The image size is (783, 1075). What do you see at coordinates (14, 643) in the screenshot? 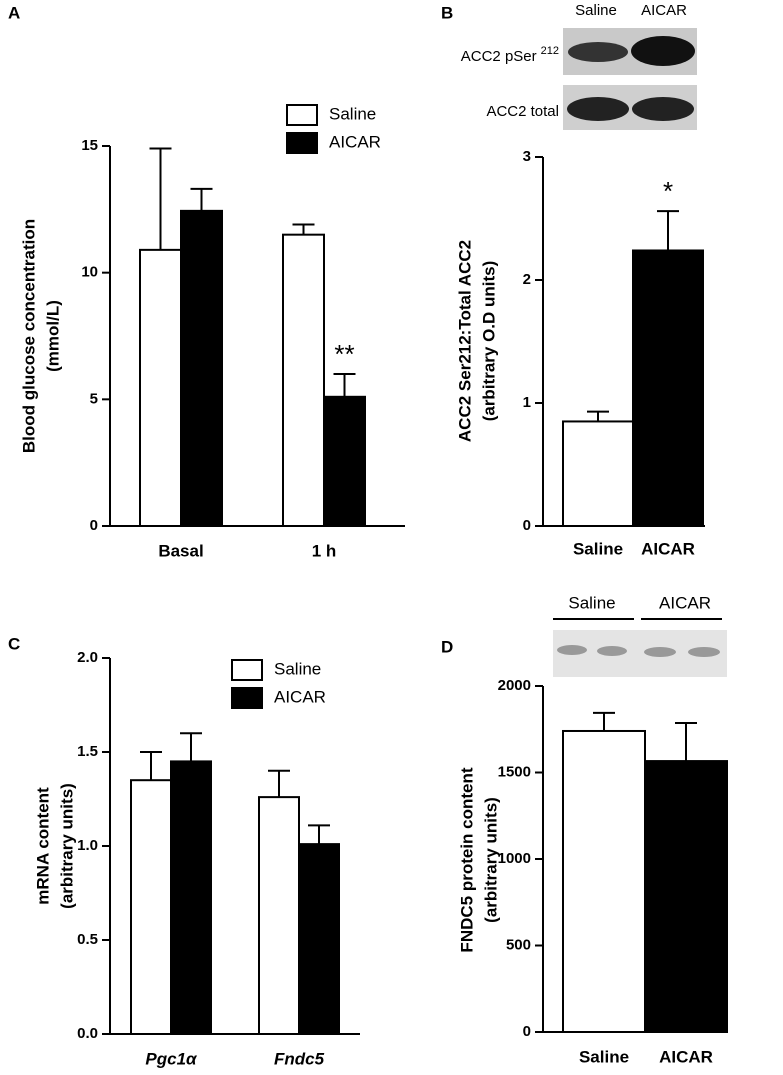
I see `panel-letter: C` at bounding box center [14, 643].